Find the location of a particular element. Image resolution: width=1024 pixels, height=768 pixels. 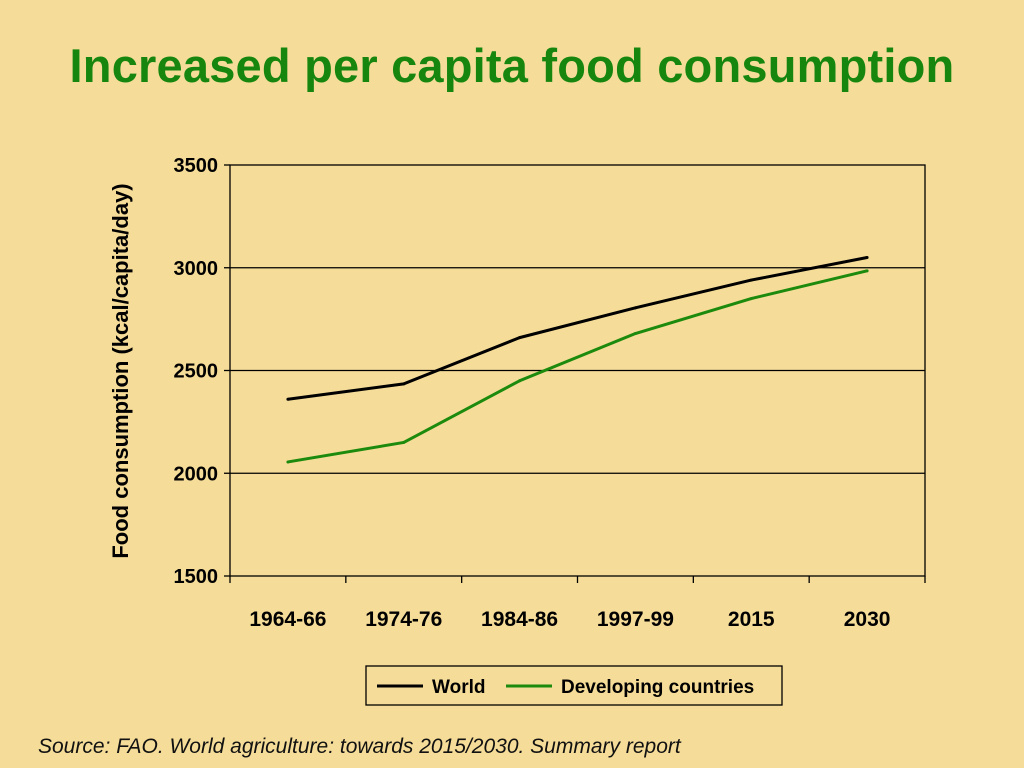

series-line-world is located at coordinates (577, 328).